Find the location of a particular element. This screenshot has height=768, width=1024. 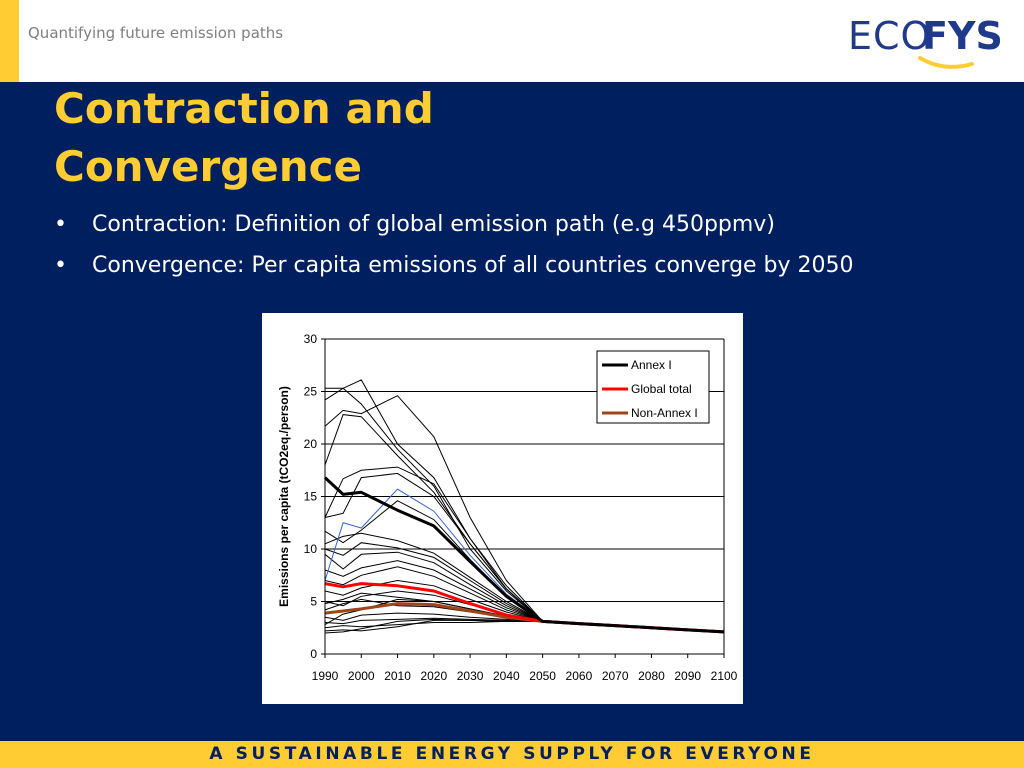

y-tick-label: 0 is located at coordinates (313, 654).